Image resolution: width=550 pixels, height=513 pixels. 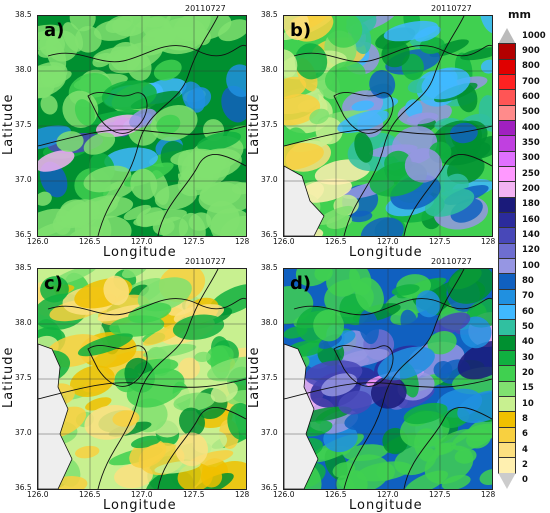 I want to click on colorbar-level-label: 2, so click(x=525, y=465).